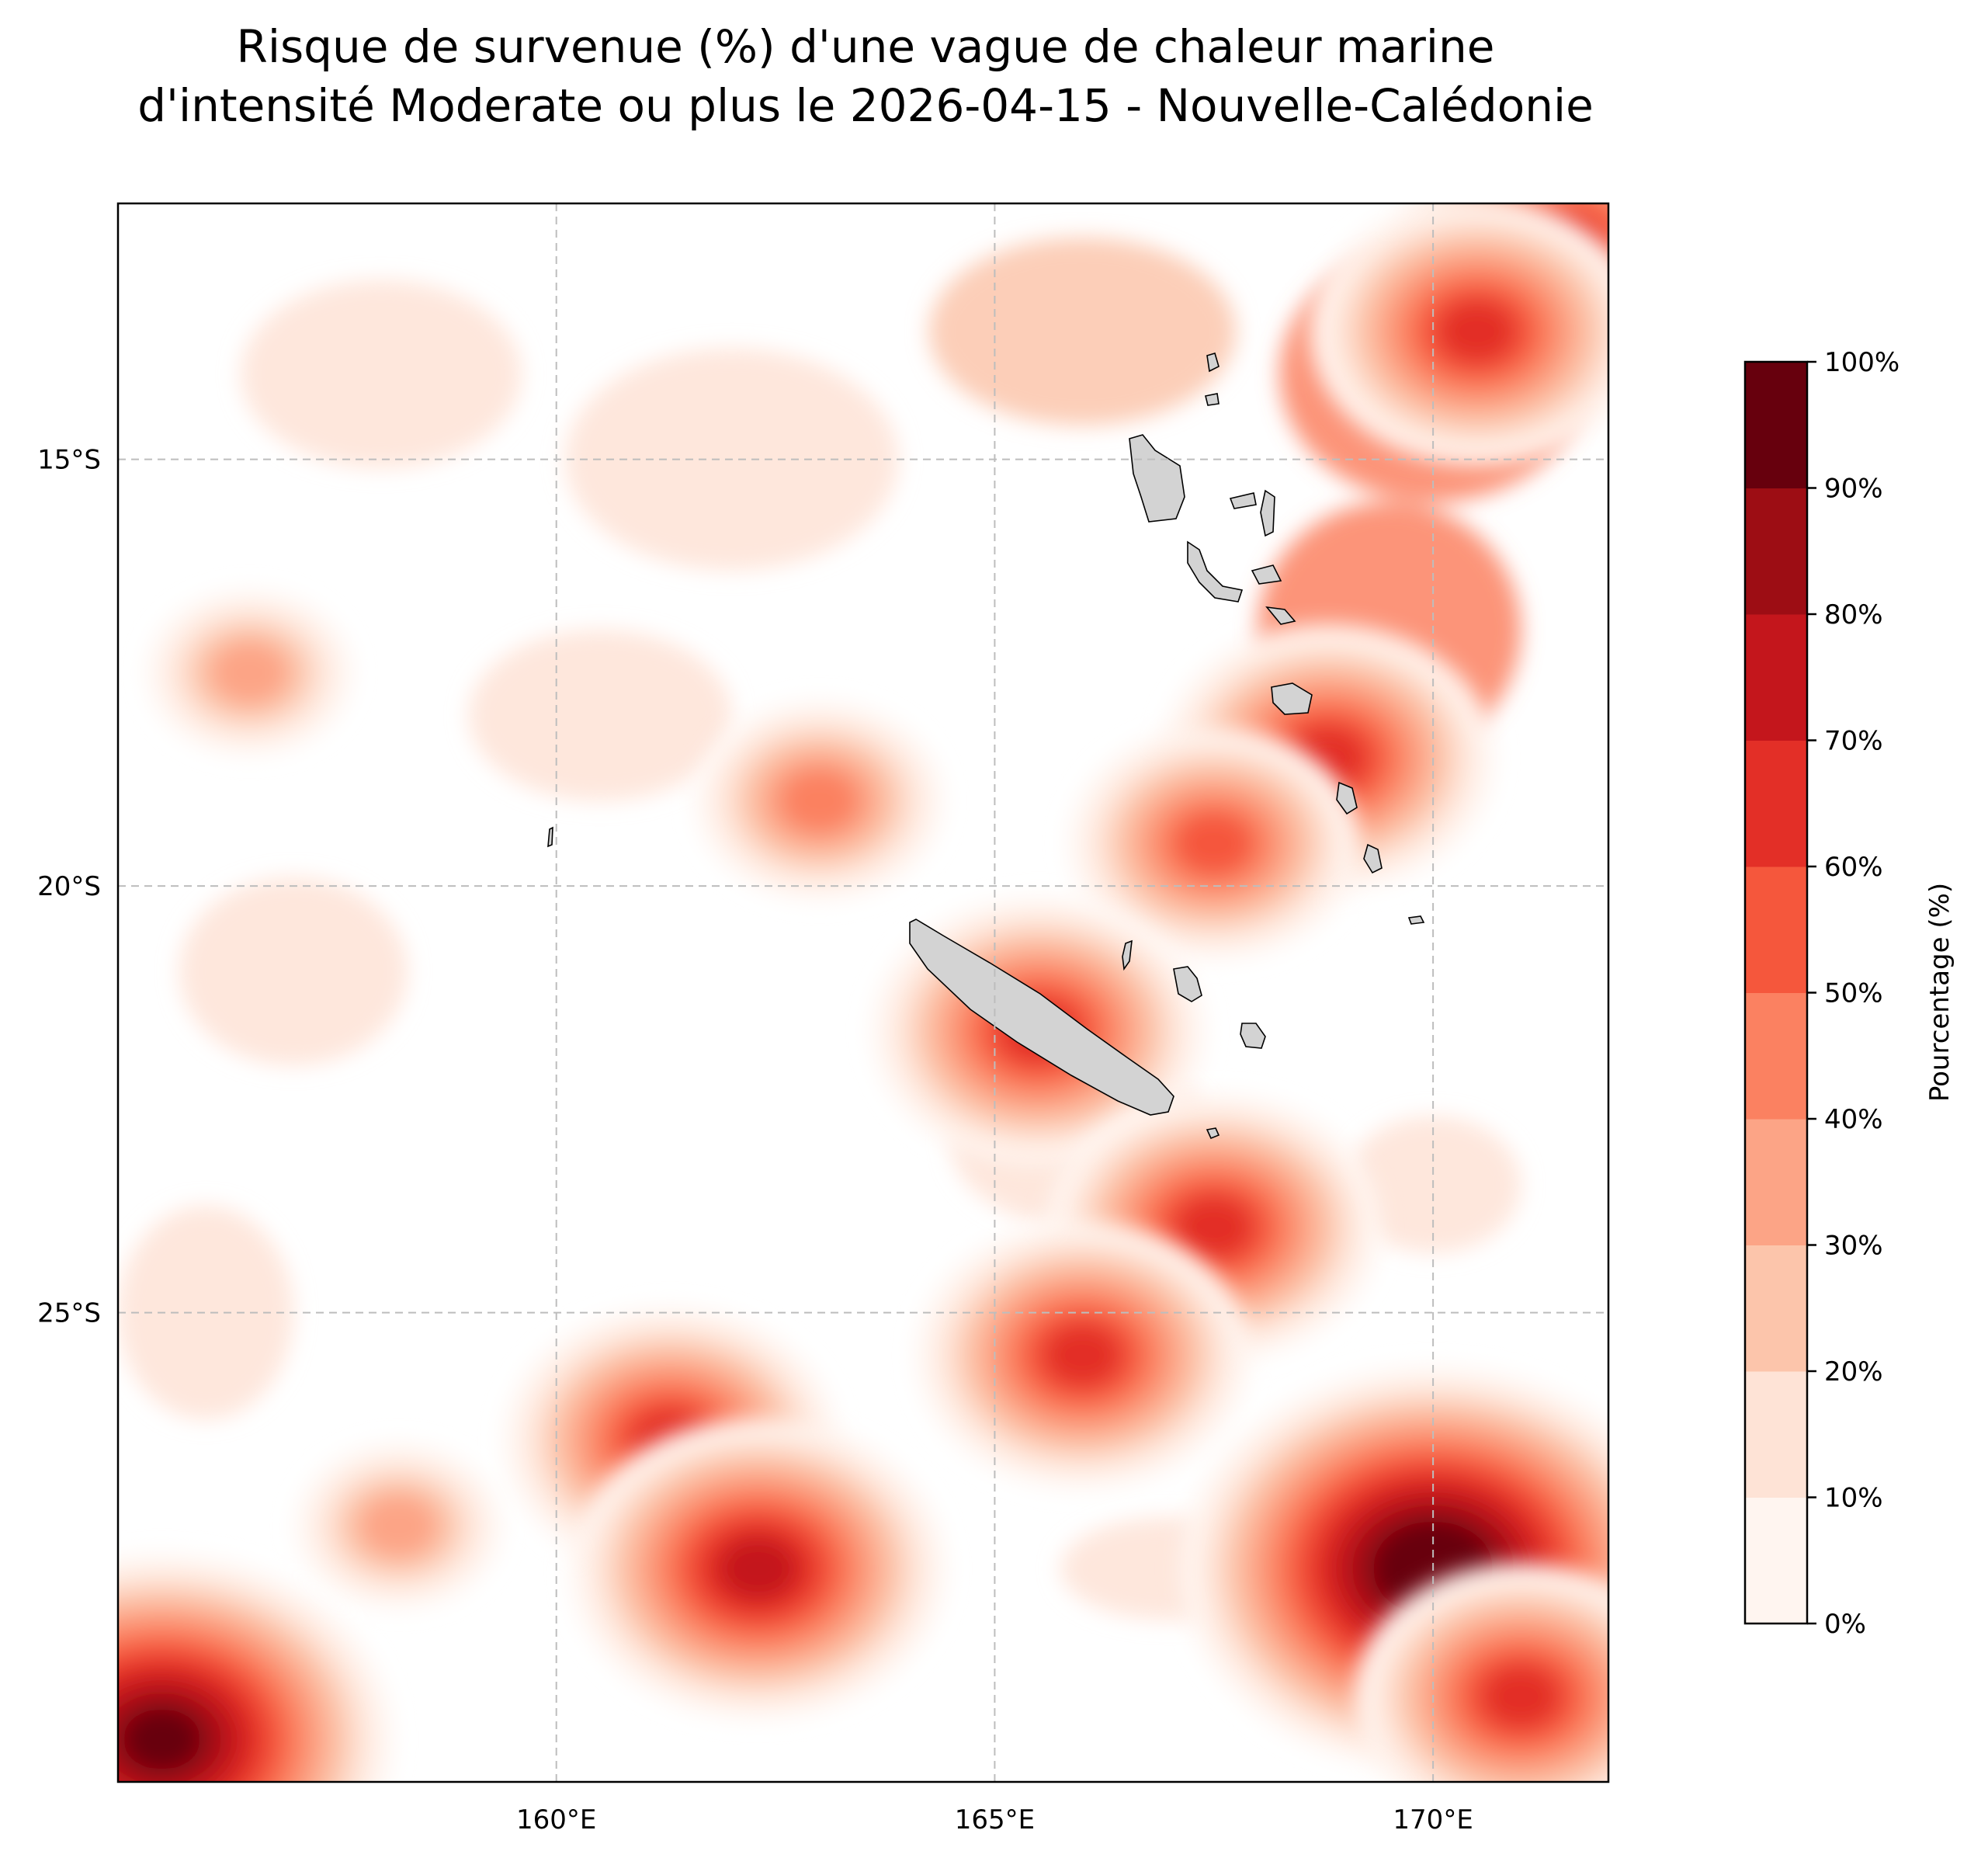  What do you see at coordinates (1253, 1036) in the screenshot?
I see `island-mare` at bounding box center [1253, 1036].